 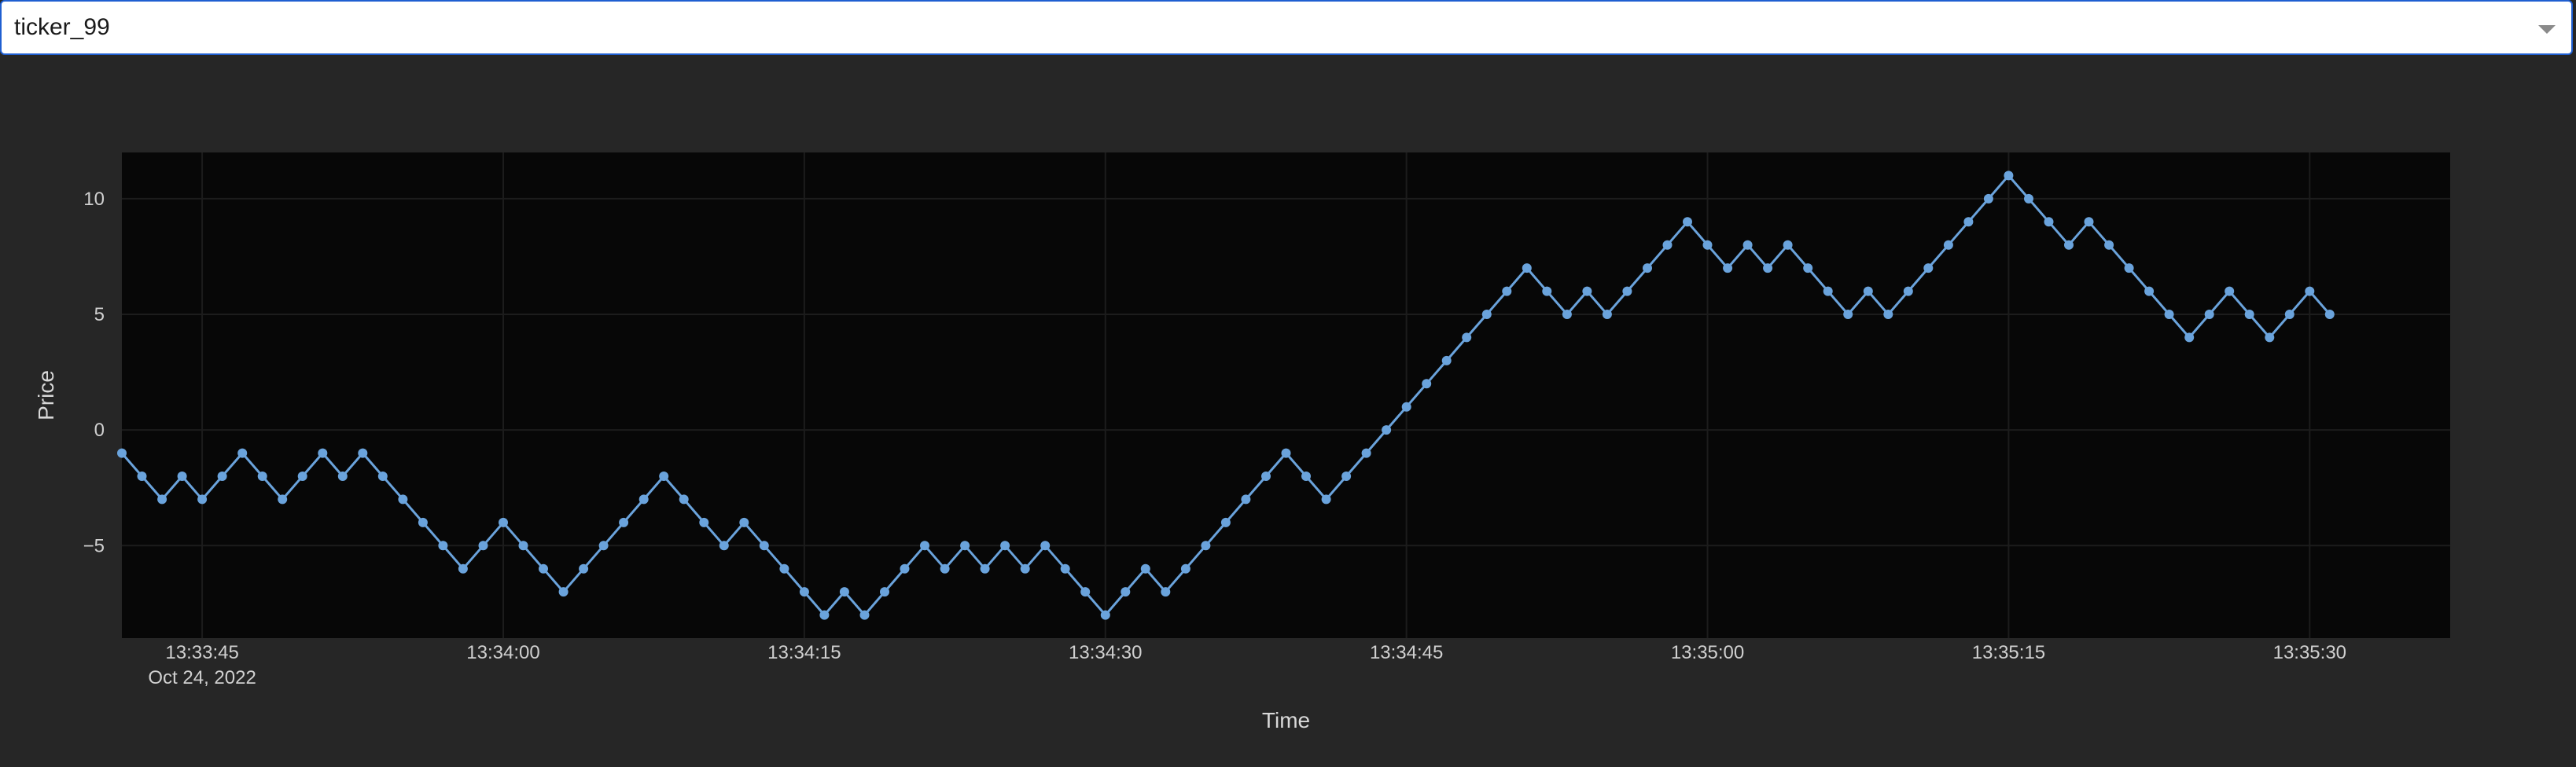 What do you see at coordinates (804, 652) in the screenshot?
I see `x-tick-label: 13:34:15` at bounding box center [804, 652].